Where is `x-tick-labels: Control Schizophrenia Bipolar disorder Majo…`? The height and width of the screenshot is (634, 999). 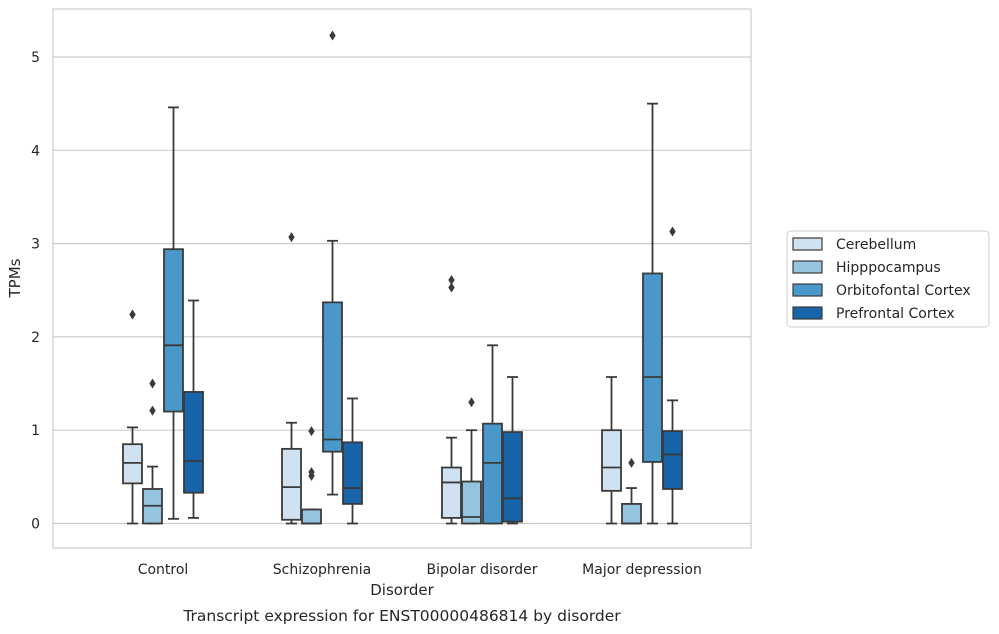
x-tick-labels: Control Schizophrenia Bipolar disorder Majo… is located at coordinates (420, 570).